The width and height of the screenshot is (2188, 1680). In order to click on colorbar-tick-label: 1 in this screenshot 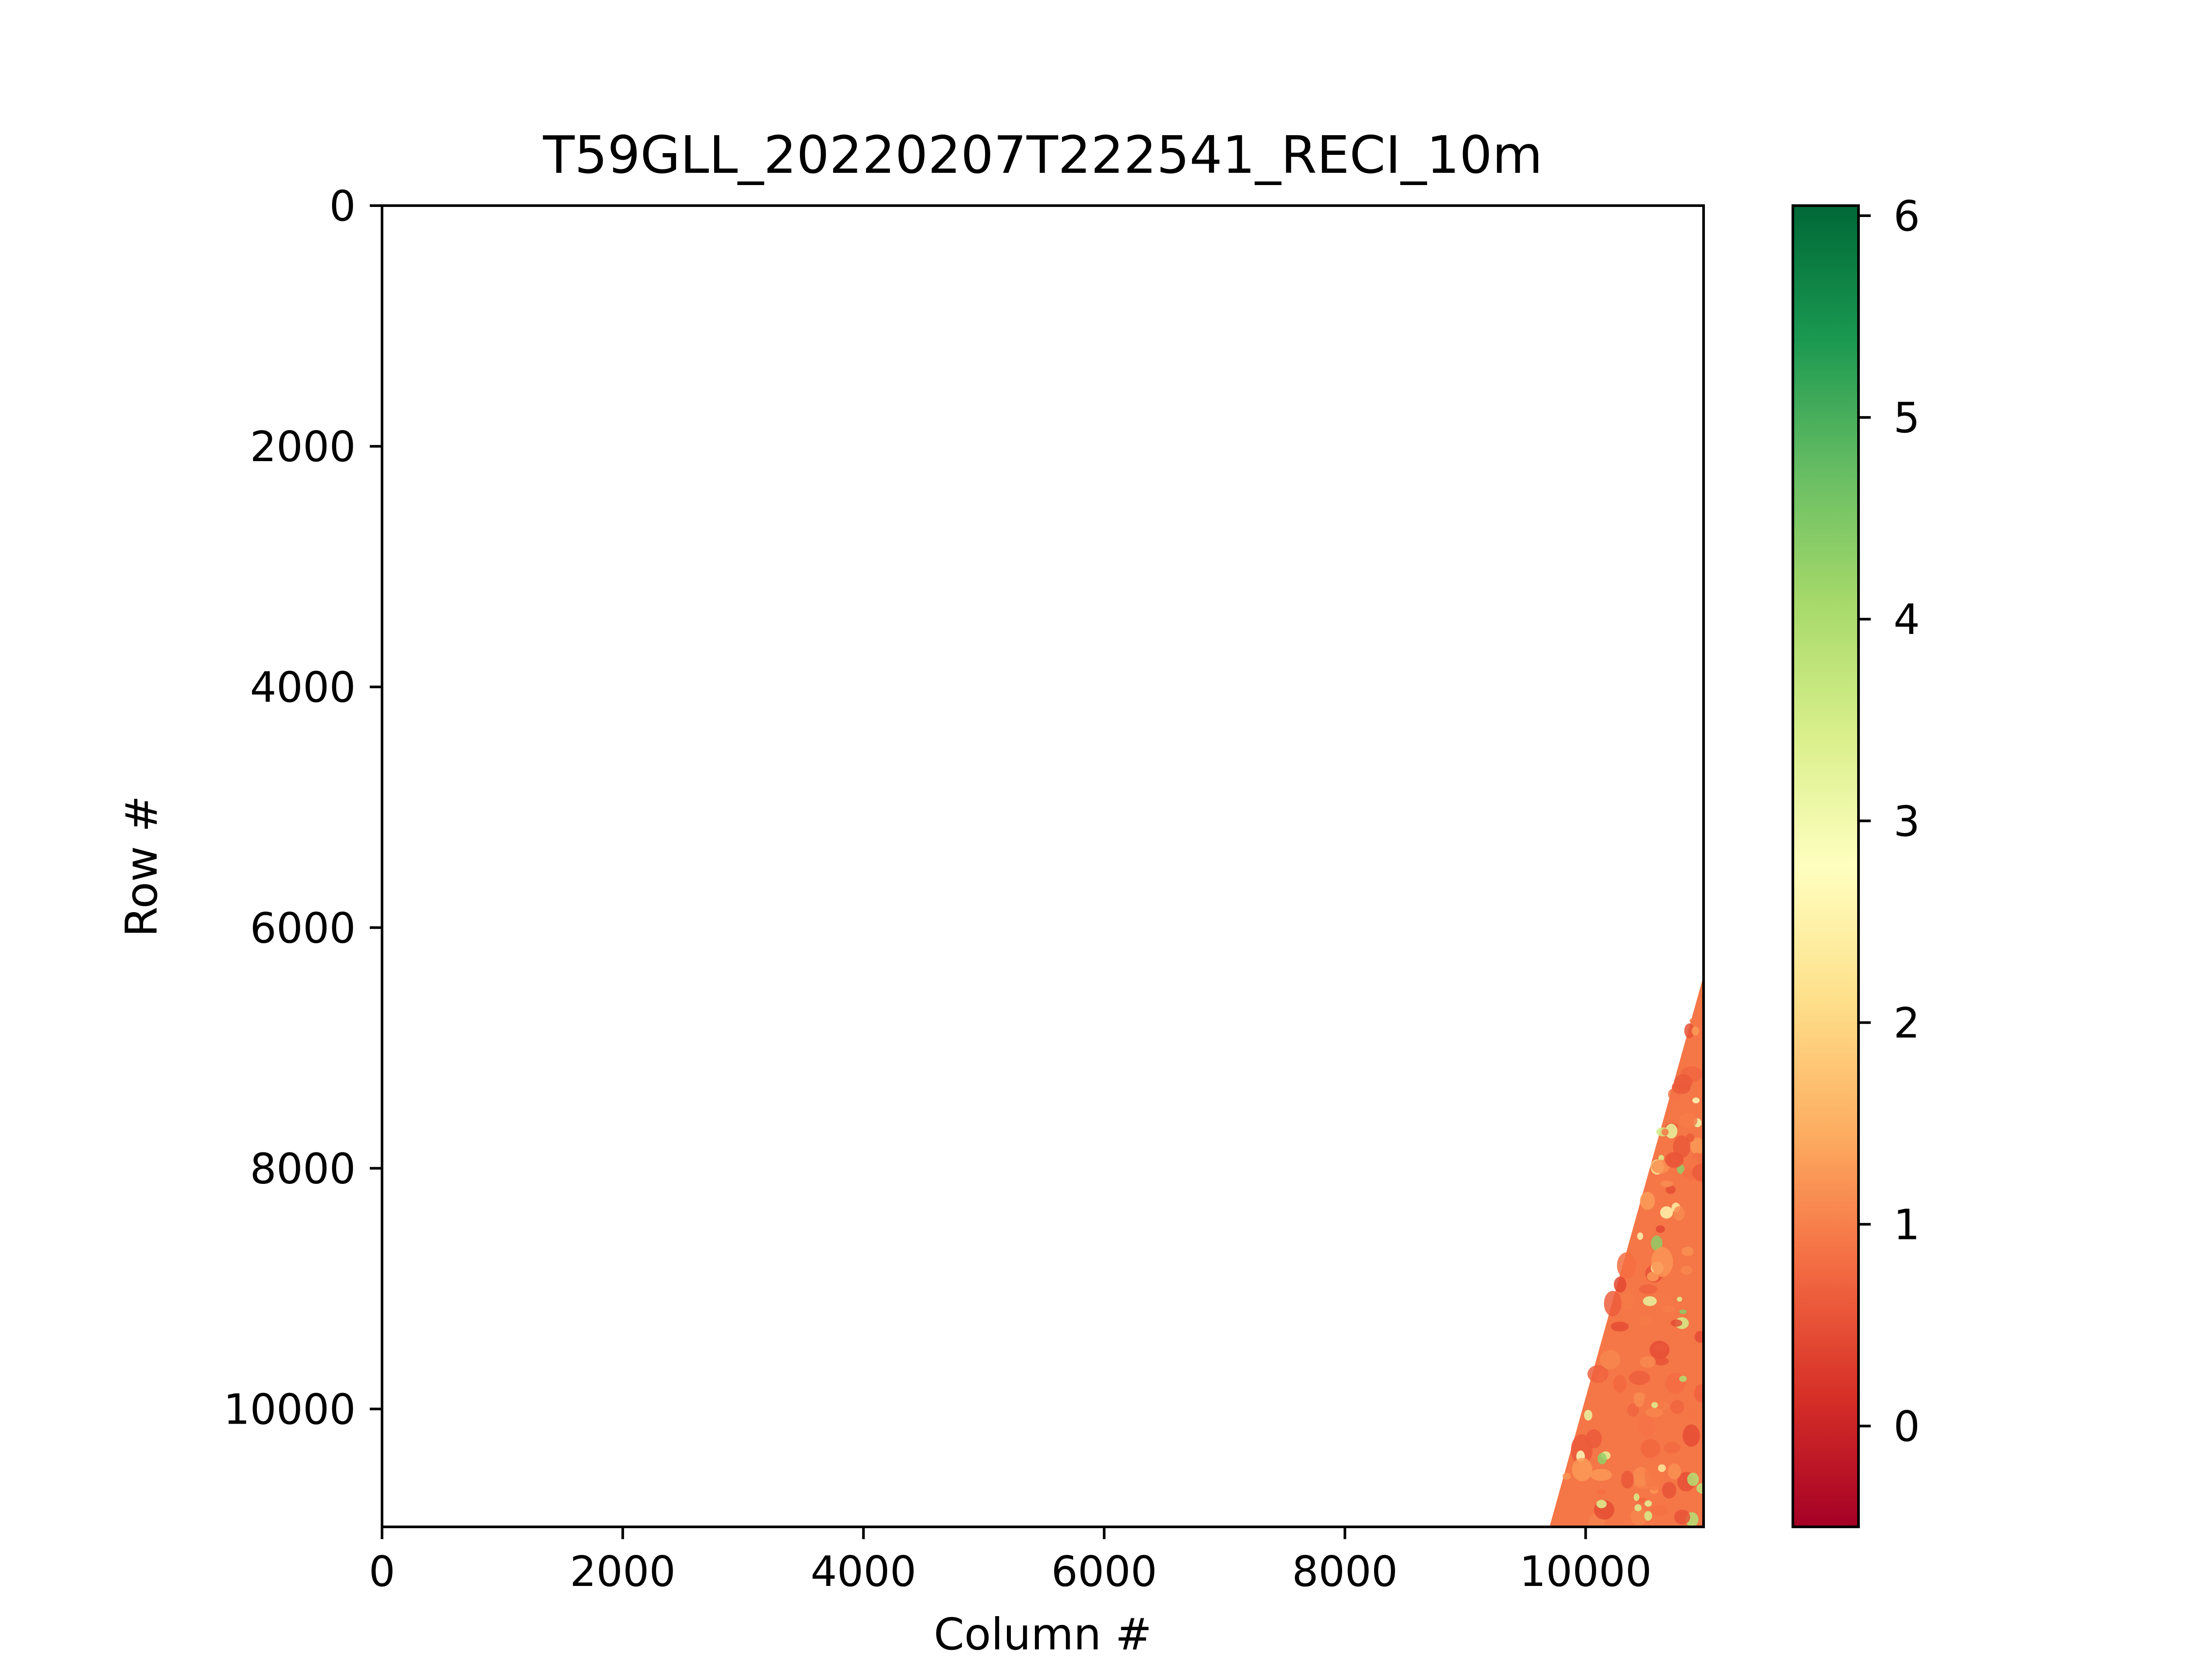, I will do `click(1906, 1225)`.